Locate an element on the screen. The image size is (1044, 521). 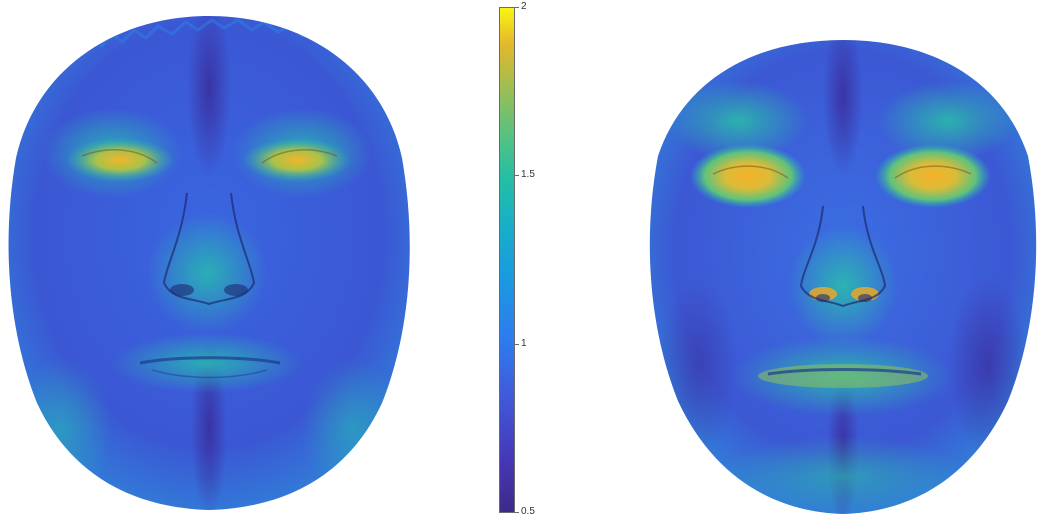
colorbar-tick-label: 1.5 is located at coordinates (528, 174).